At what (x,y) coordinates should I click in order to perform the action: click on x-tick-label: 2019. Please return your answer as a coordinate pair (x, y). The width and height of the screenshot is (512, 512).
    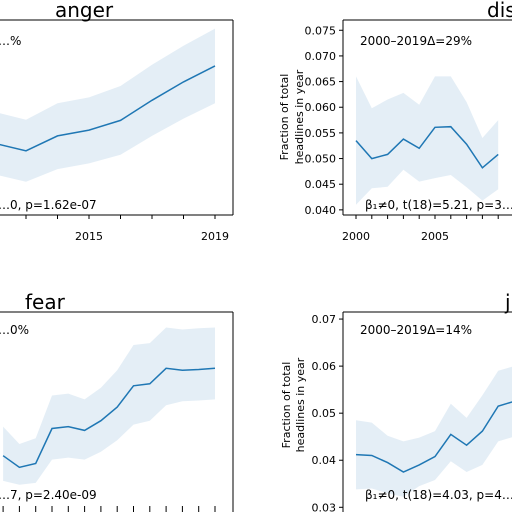
    Looking at the image, I should click on (215, 236).